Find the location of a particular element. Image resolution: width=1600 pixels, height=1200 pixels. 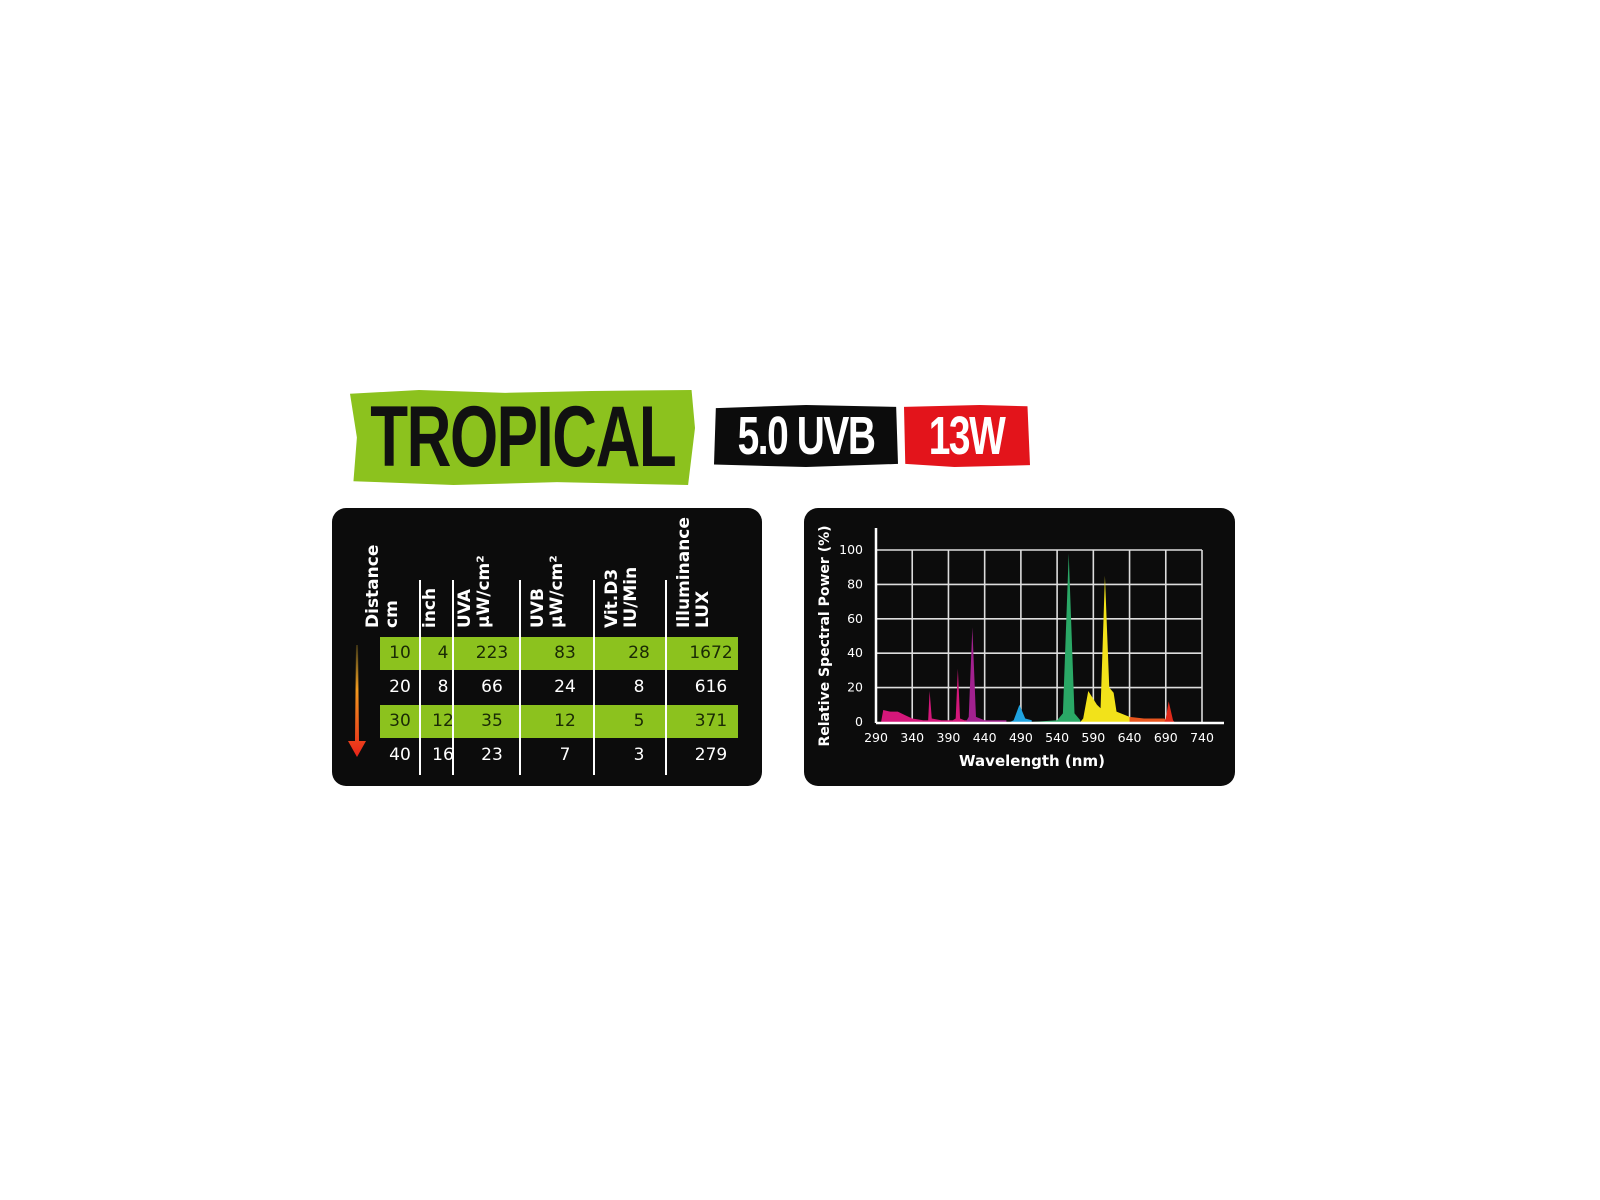

column-header-unit: IU/Min is located at coordinates (631, 597).